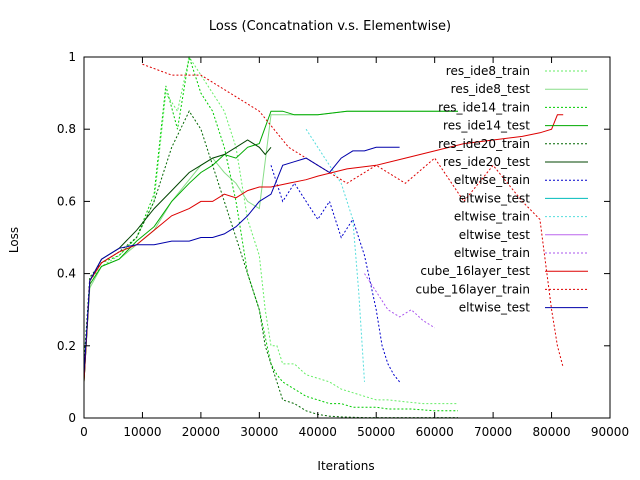 The image size is (640, 480). What do you see at coordinates (66, 346) in the screenshot?
I see `y-tick-label-1: 0.2` at bounding box center [66, 346].